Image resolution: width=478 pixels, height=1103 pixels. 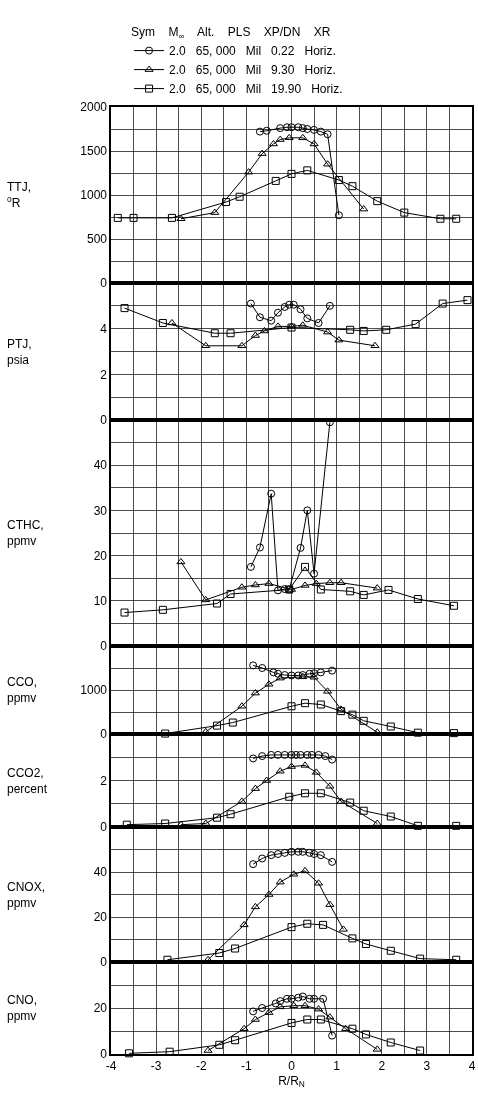 What do you see at coordinates (291, 1081) in the screenshot?
I see `x-axis-title: R/R$_{N}$` at bounding box center [291, 1081].